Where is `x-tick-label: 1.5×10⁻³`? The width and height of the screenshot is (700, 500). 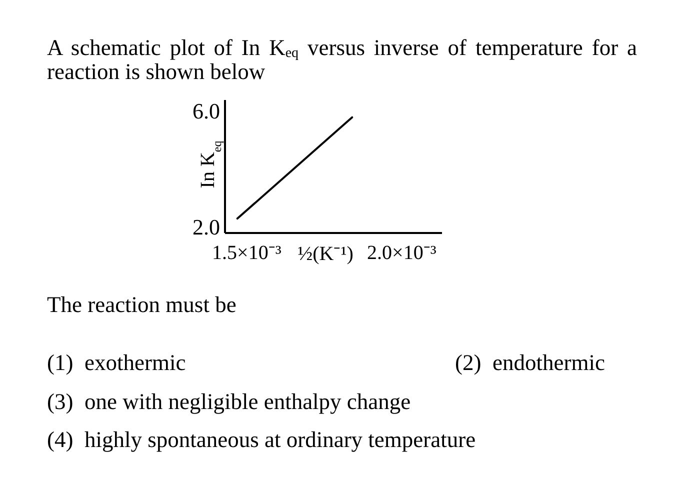
x-tick-label: 1.5×10⁻³ is located at coordinates (247, 253).